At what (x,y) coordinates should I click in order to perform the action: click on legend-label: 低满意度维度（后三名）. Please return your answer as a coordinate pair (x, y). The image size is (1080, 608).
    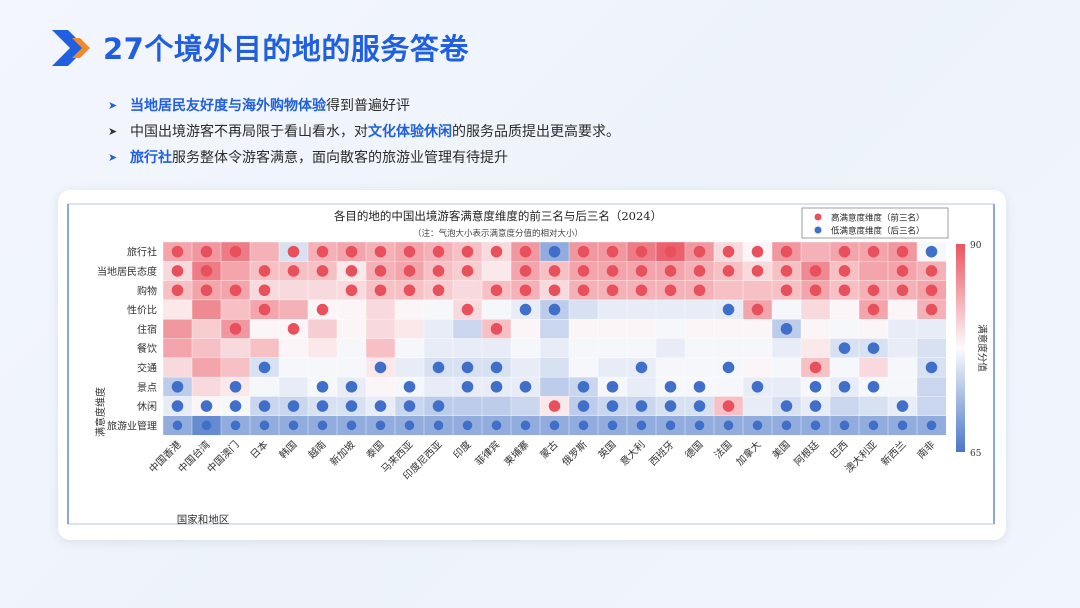
    Looking at the image, I should click on (878, 231).